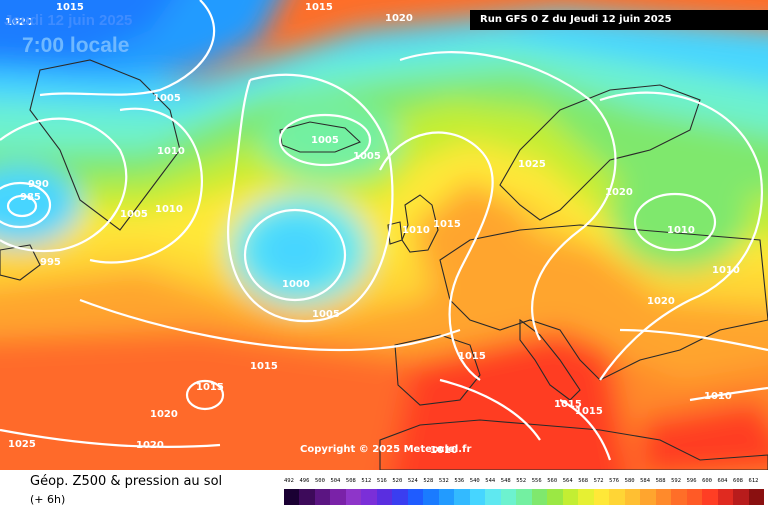 This screenshot has height=512, width=768. Describe the element at coordinates (474, 481) in the screenshot. I see `scale-label: 540` at that location.